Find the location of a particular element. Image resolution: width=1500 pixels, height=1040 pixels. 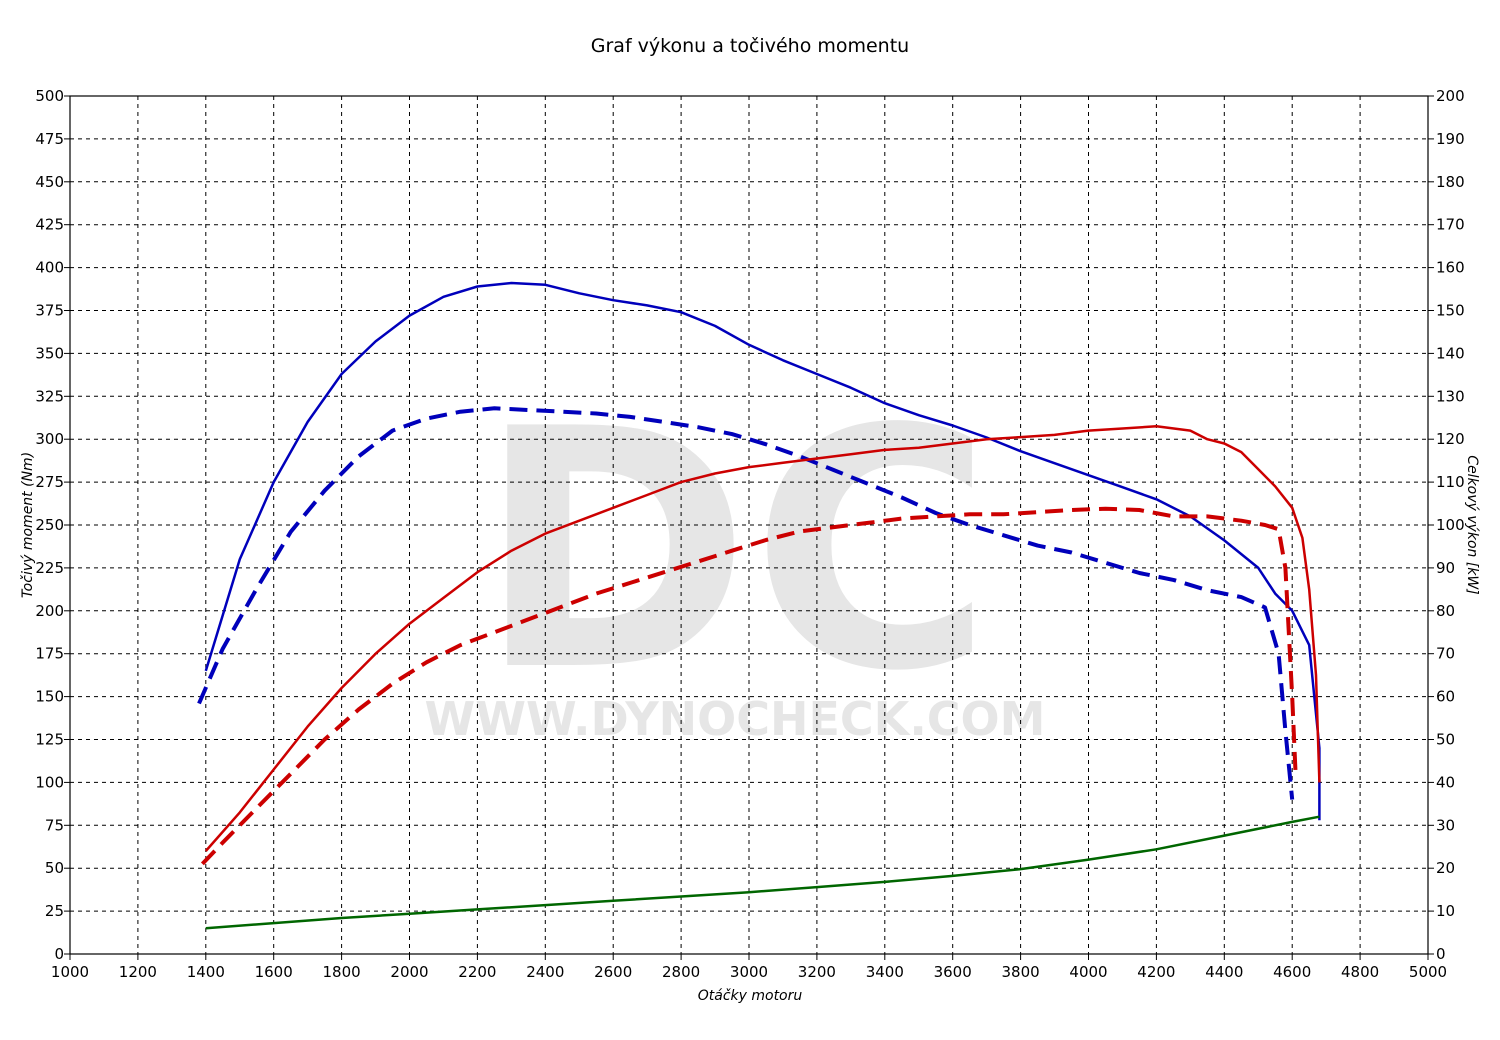

y-axis-label: Točivý moment (Nm) is located at coordinates (28, 525).